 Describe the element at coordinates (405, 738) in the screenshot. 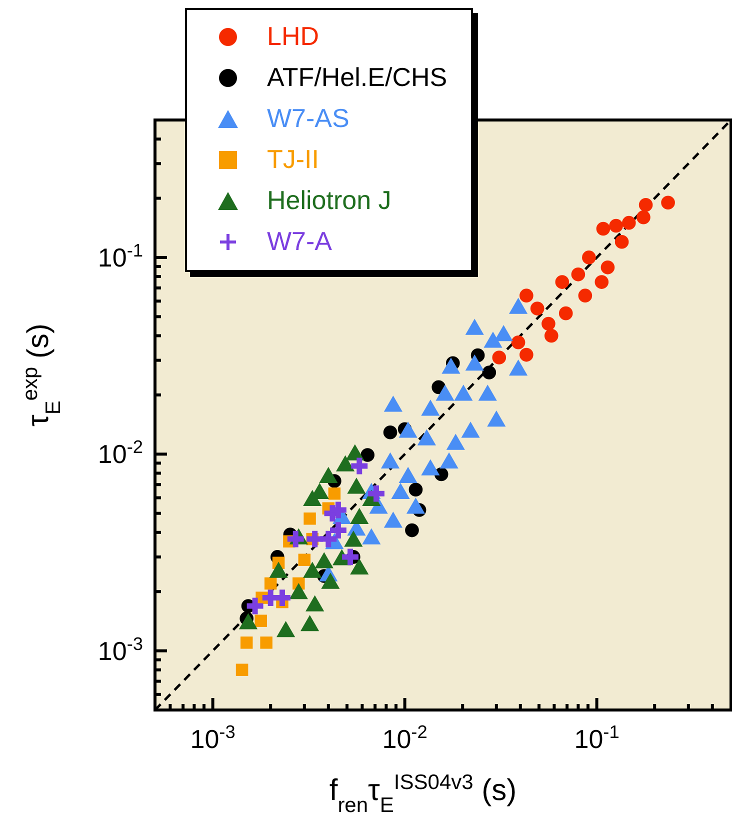

I see `x-tick-label: 10$^{-2}$` at that location.